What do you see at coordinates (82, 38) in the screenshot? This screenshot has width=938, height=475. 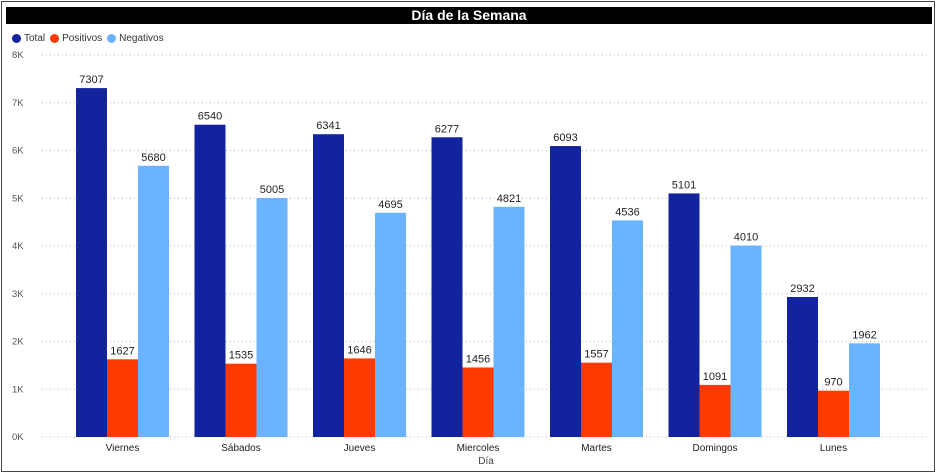 I see `legend-label-positivos: Positivos` at bounding box center [82, 38].